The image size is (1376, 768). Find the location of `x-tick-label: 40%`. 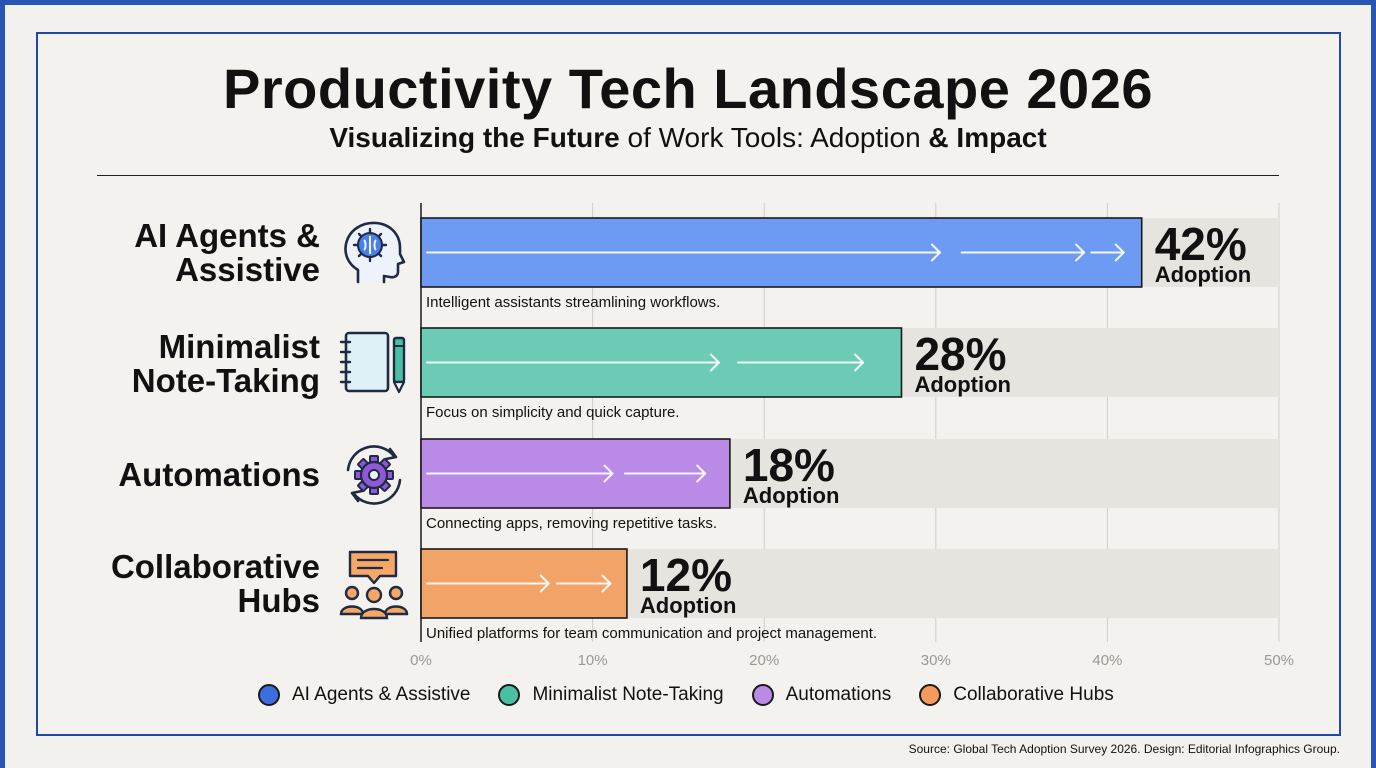

x-tick-label: 40% is located at coordinates (1107, 660).